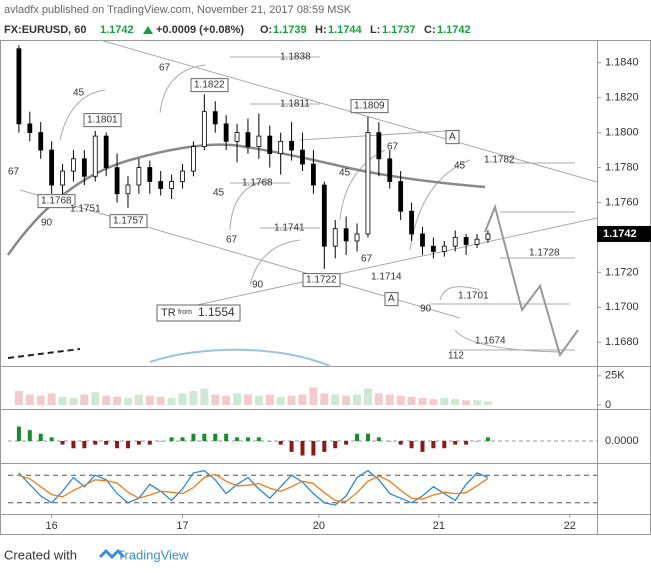  What do you see at coordinates (85, 209) in the screenshot?
I see `annotation: 1.1751` at bounding box center [85, 209].